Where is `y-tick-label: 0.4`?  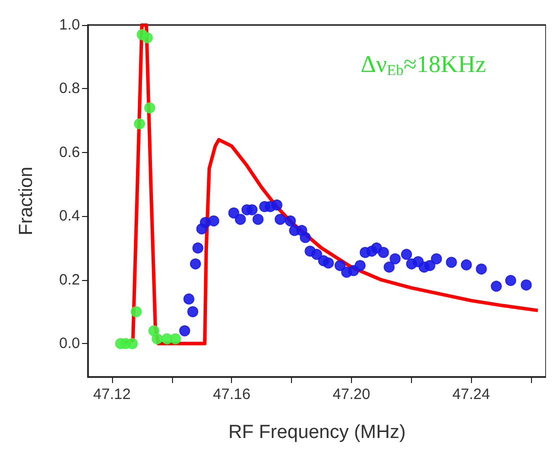 y-tick-label: 0.4 is located at coordinates (69, 216).